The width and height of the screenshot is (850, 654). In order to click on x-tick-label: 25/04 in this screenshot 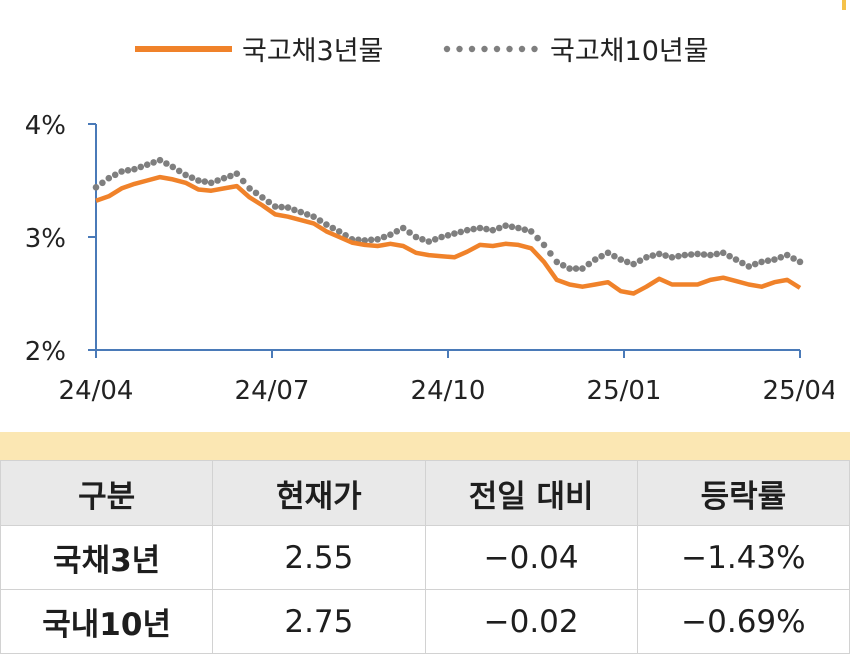, I will do `click(798, 391)`.